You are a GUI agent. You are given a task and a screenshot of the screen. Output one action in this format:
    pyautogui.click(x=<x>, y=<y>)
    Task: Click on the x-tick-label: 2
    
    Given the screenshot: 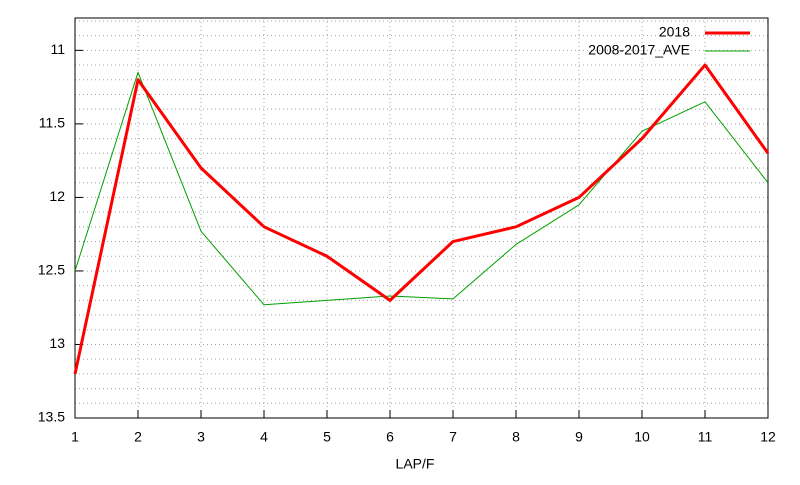 What is the action you would take?
    pyautogui.click(x=138, y=437)
    